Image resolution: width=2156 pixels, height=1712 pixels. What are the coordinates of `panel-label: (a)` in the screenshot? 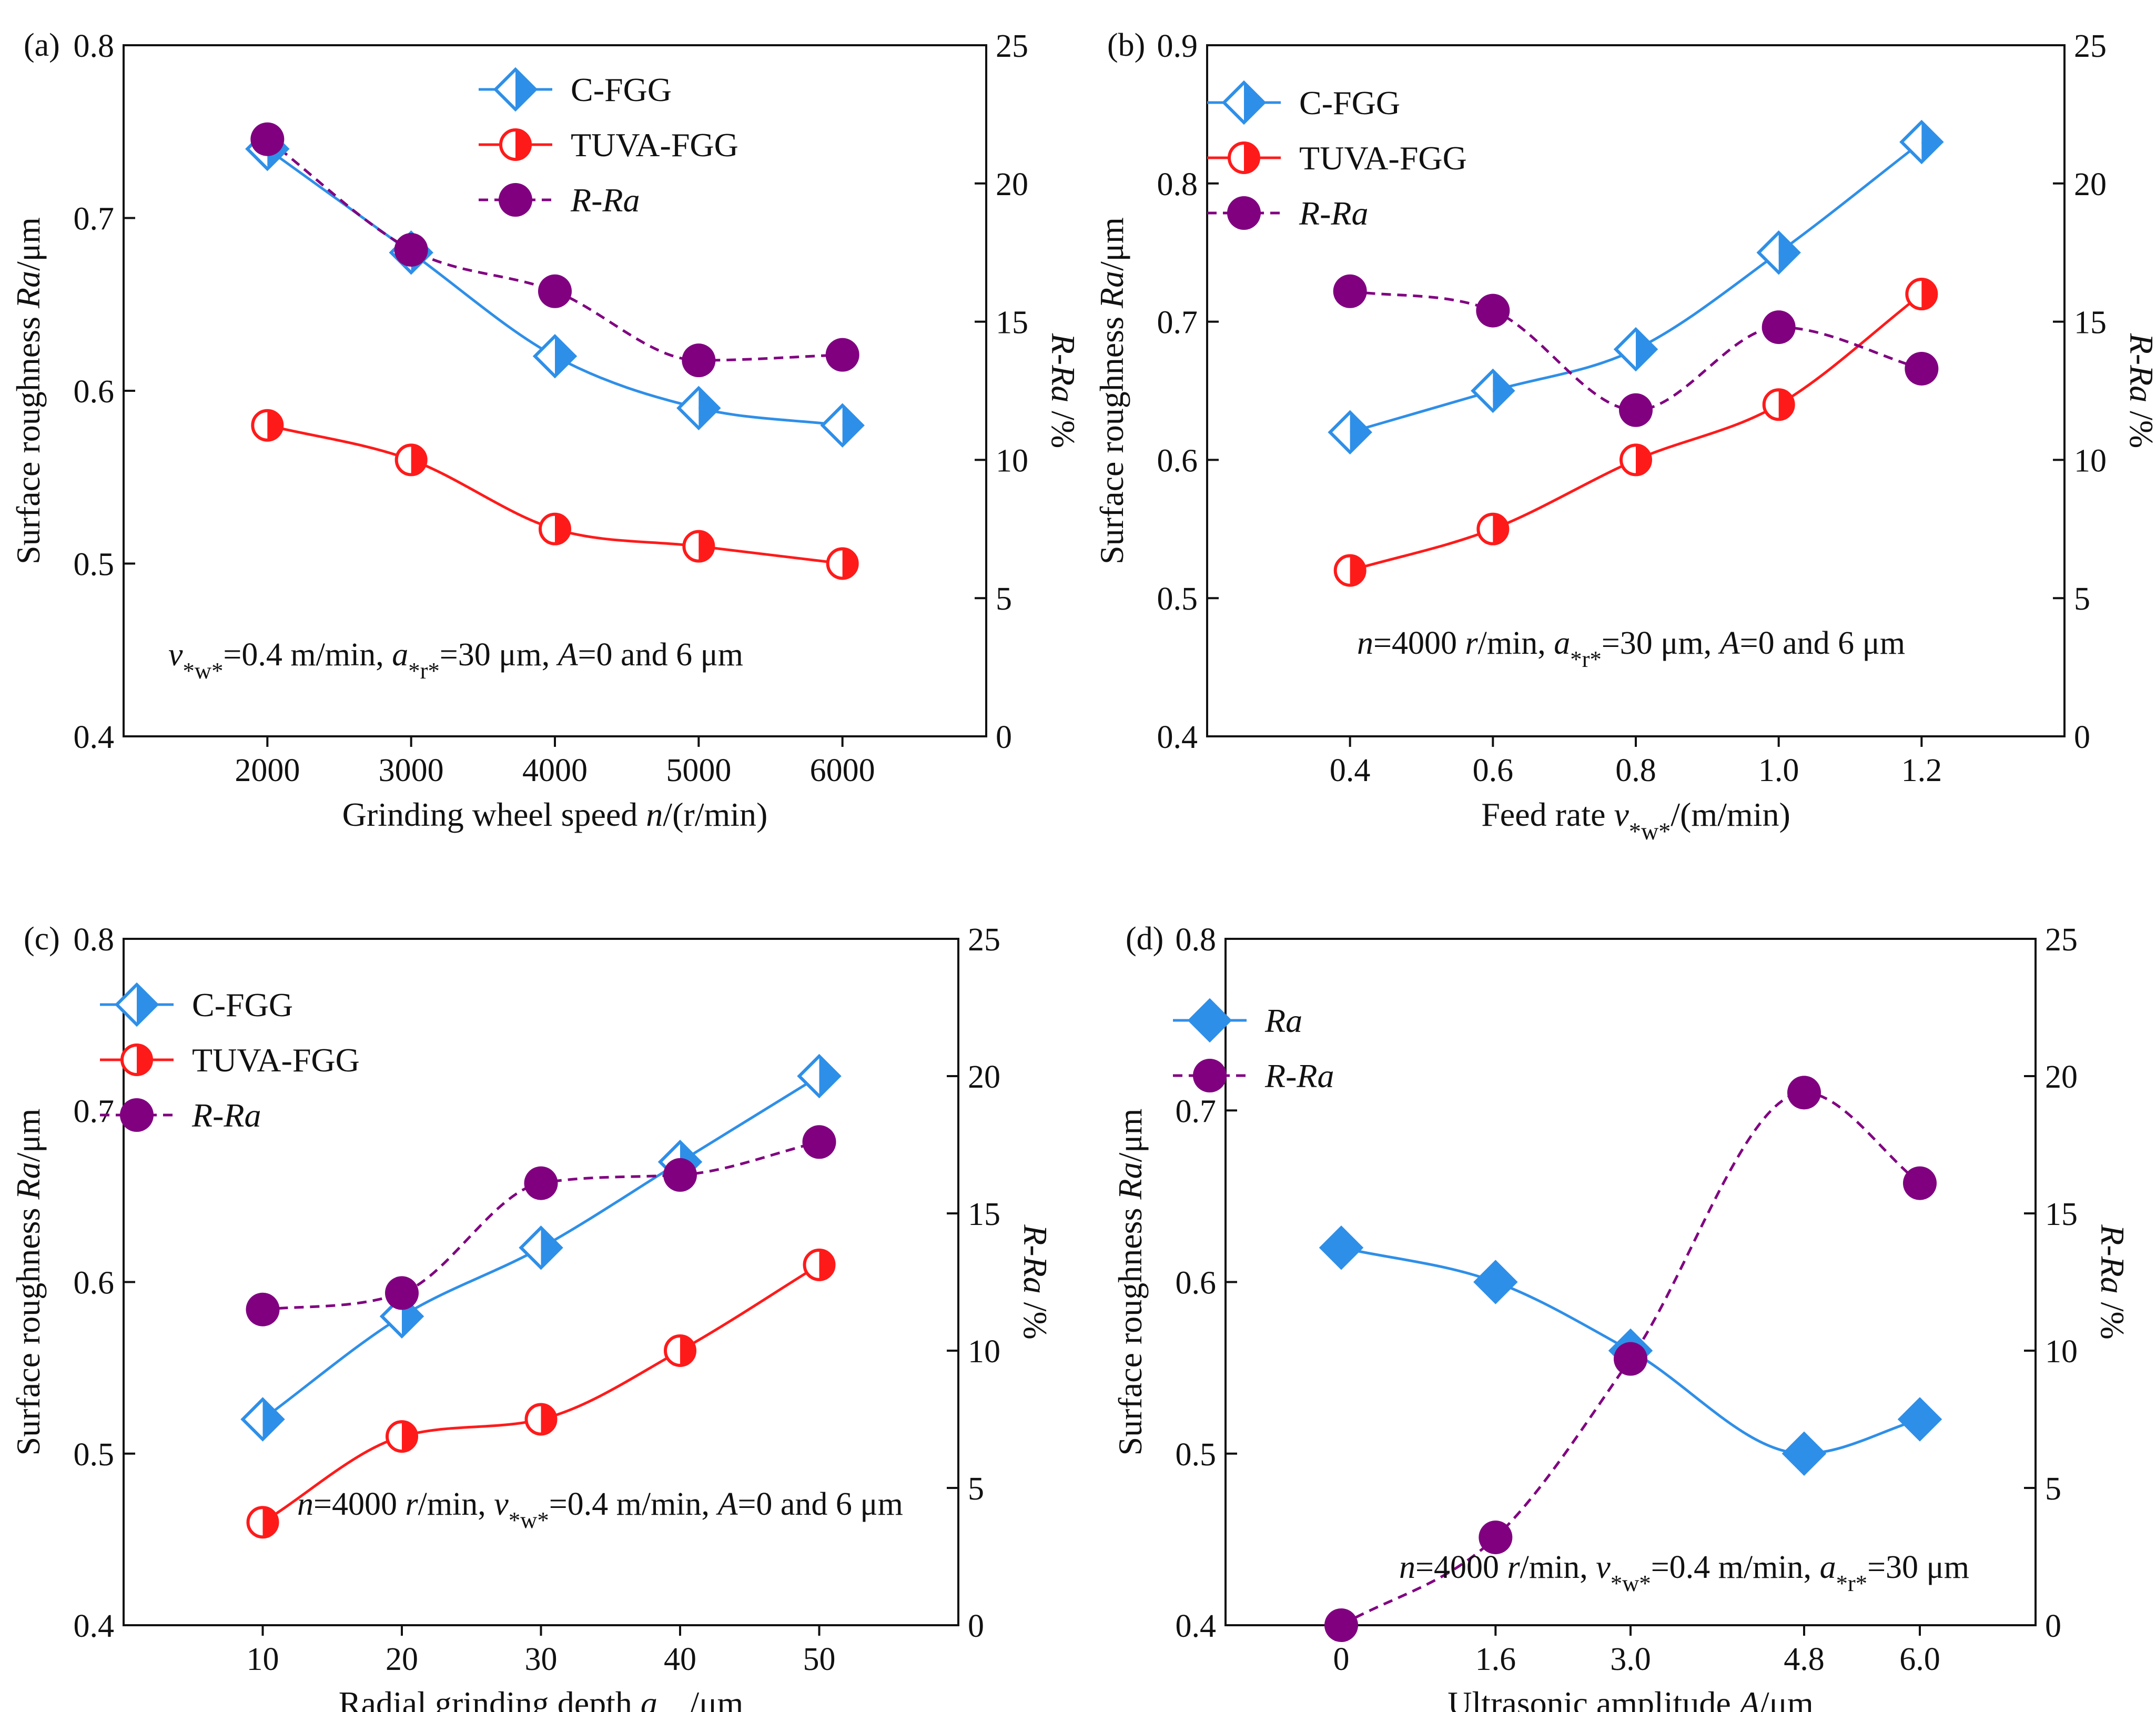 It's located at (42, 45).